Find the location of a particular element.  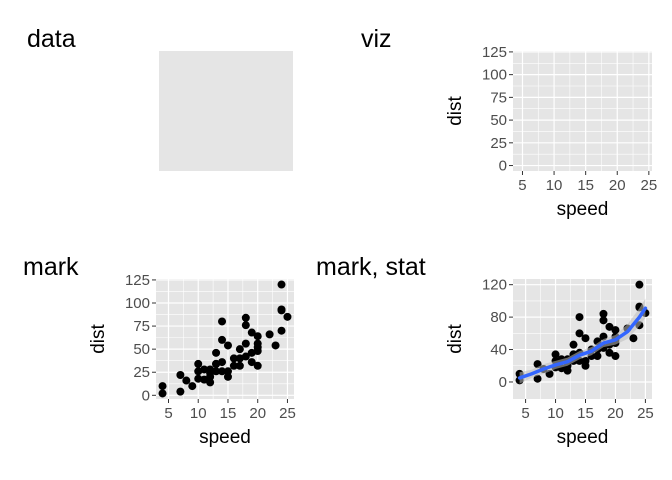

smooth-confidence-band is located at coordinates (582, 341).